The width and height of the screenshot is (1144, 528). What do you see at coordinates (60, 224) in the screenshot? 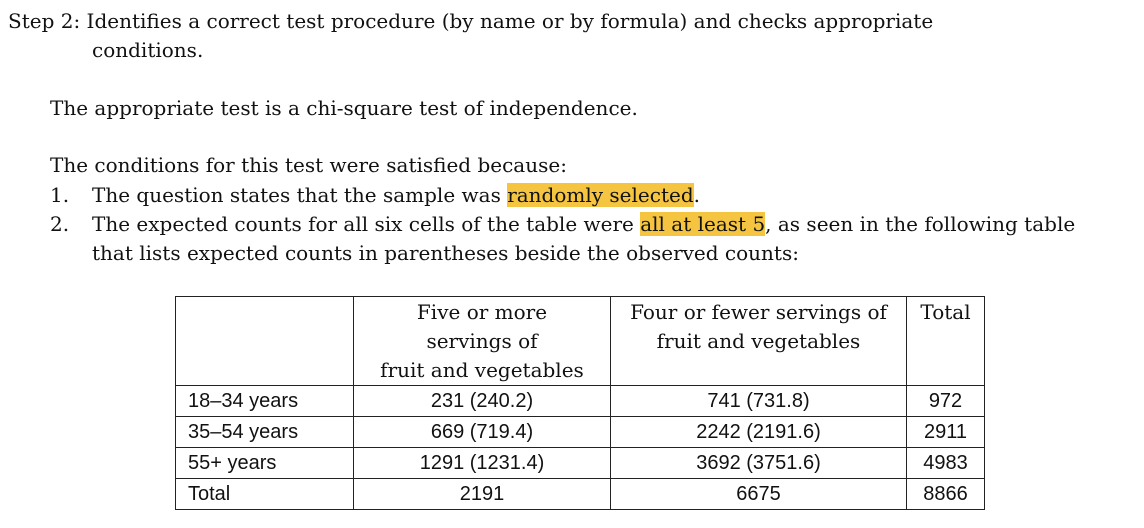
I see `condition-2-number: 2.` at bounding box center [60, 224].